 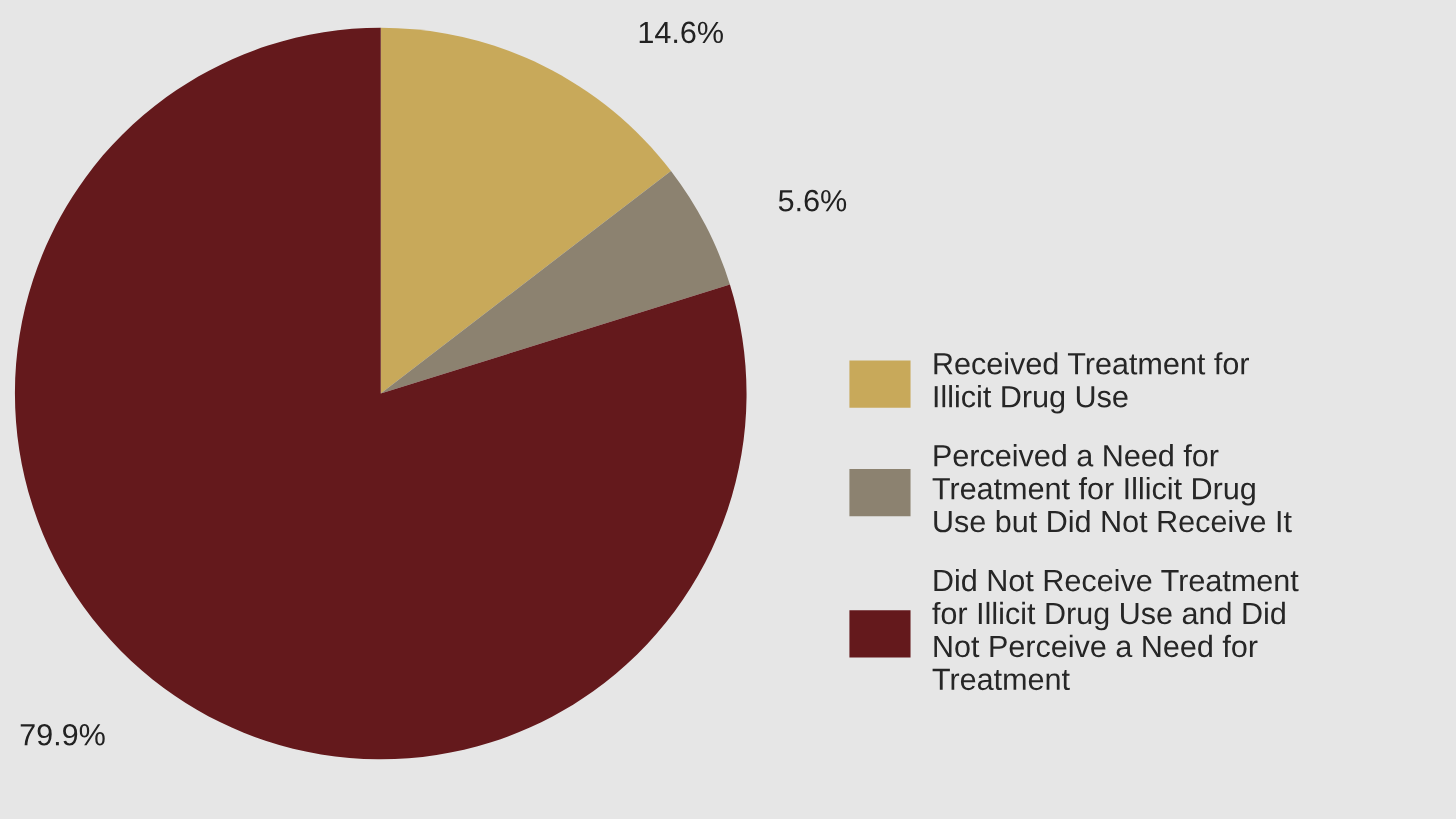 I want to click on data-label: 14.6%, so click(x=681, y=32).